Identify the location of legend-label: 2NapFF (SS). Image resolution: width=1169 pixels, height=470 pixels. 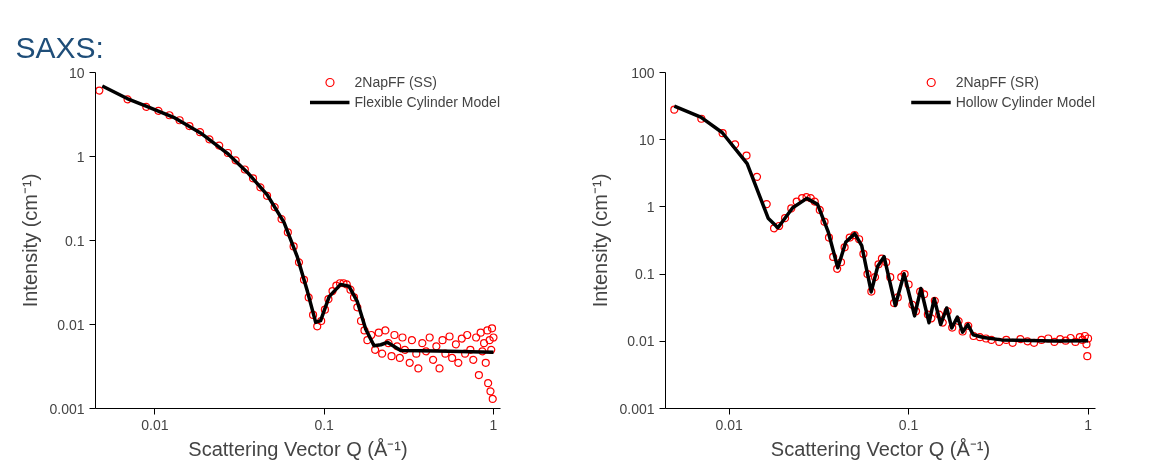
(395, 82).